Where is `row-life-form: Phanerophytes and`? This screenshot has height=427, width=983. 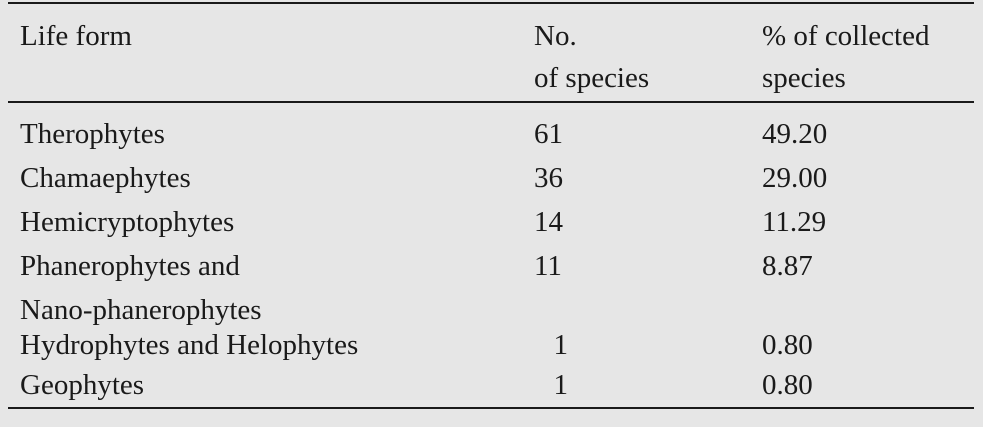
row-life-form: Phanerophytes and is located at coordinates (130, 266).